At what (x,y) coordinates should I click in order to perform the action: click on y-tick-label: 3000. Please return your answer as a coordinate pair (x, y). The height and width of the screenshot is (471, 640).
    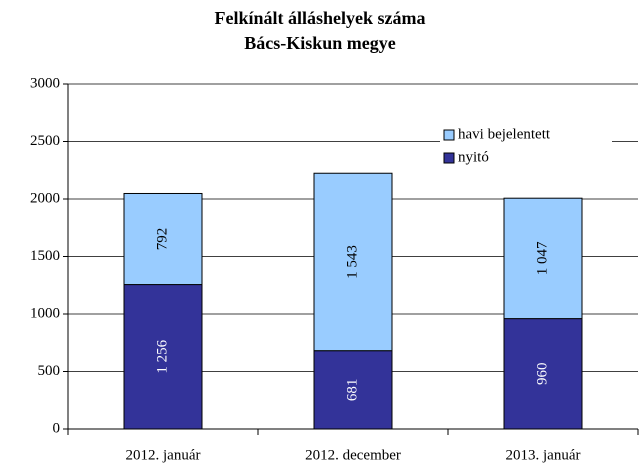
    Looking at the image, I should click on (45, 83).